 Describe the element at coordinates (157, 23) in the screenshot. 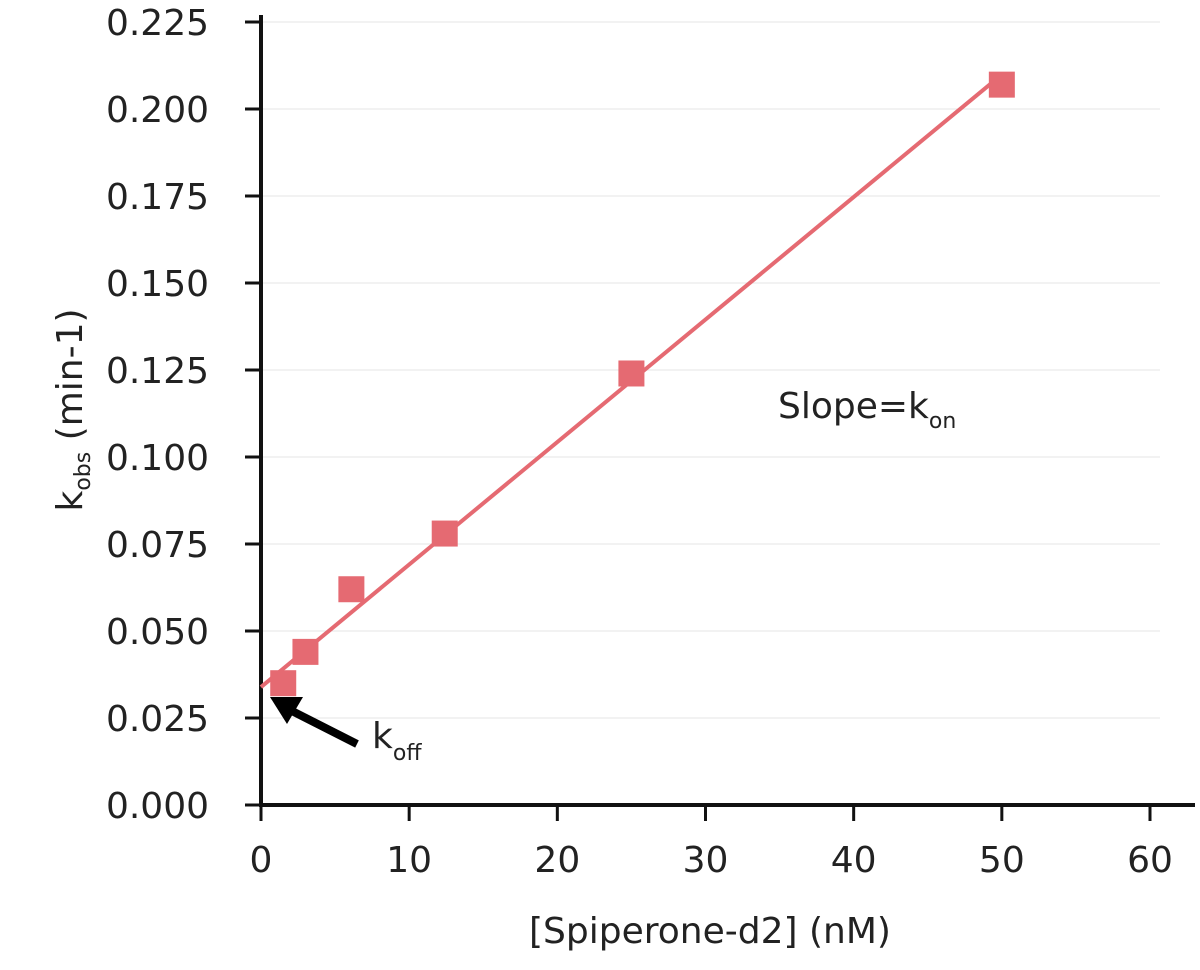

I see `y-tick-label: 0.225` at that location.